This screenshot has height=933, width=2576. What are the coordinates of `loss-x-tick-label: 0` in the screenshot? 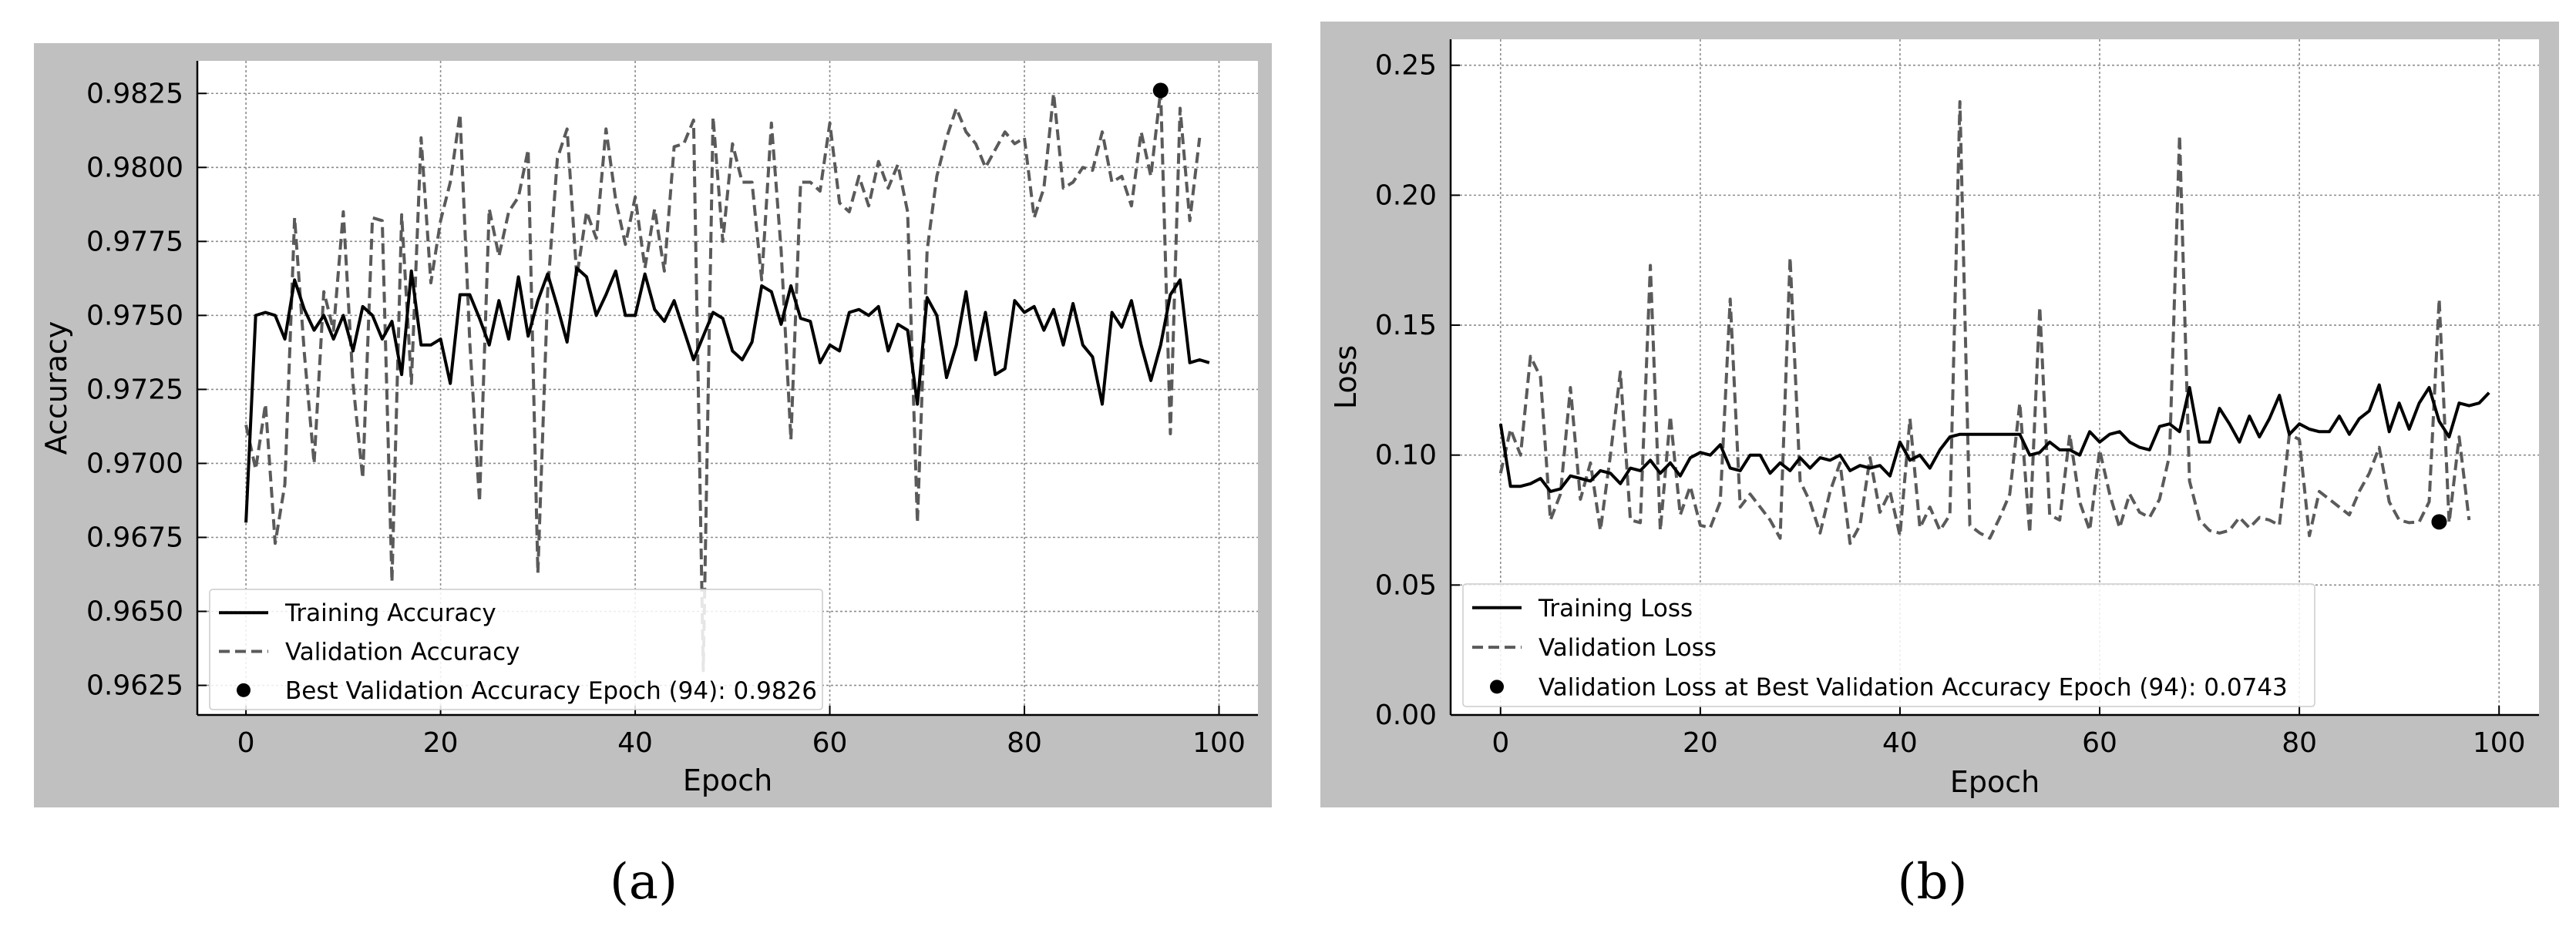 It's located at (1500, 743).